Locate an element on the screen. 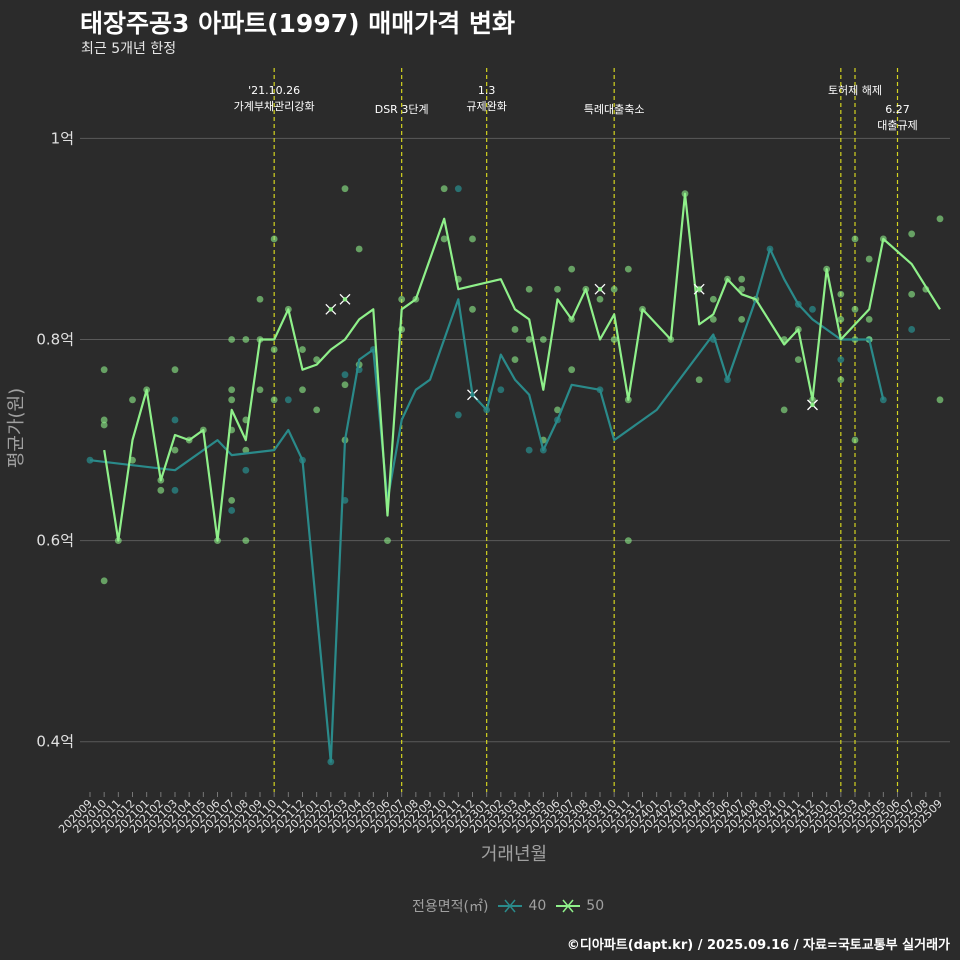  chart-title: 태장주공3 아파트(1997) 매매가격 변화 is located at coordinates (297, 23).